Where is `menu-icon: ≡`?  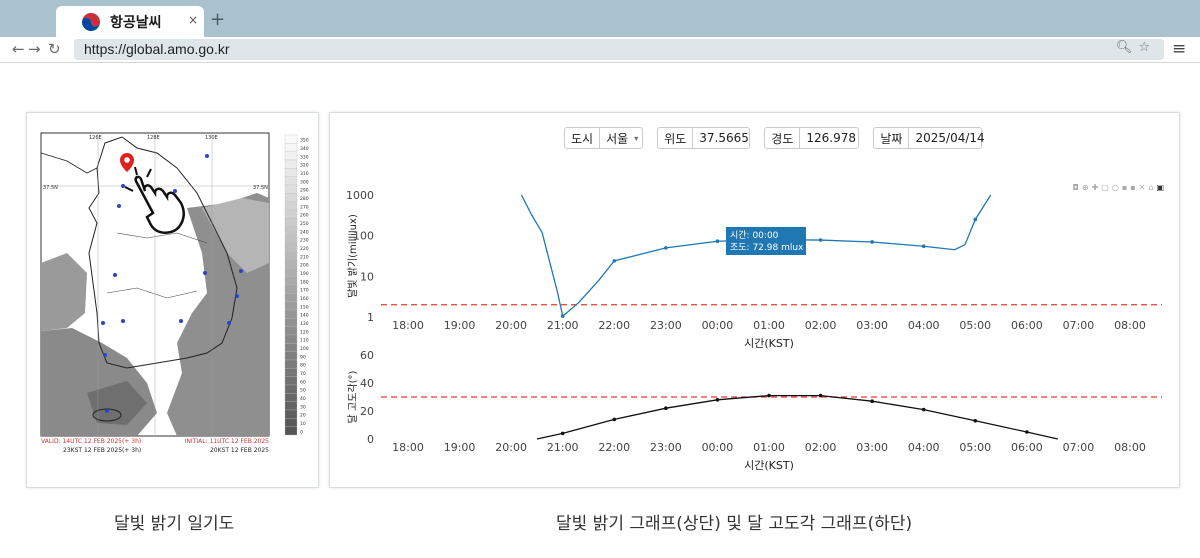
menu-icon: ≡ is located at coordinates (1179, 49).